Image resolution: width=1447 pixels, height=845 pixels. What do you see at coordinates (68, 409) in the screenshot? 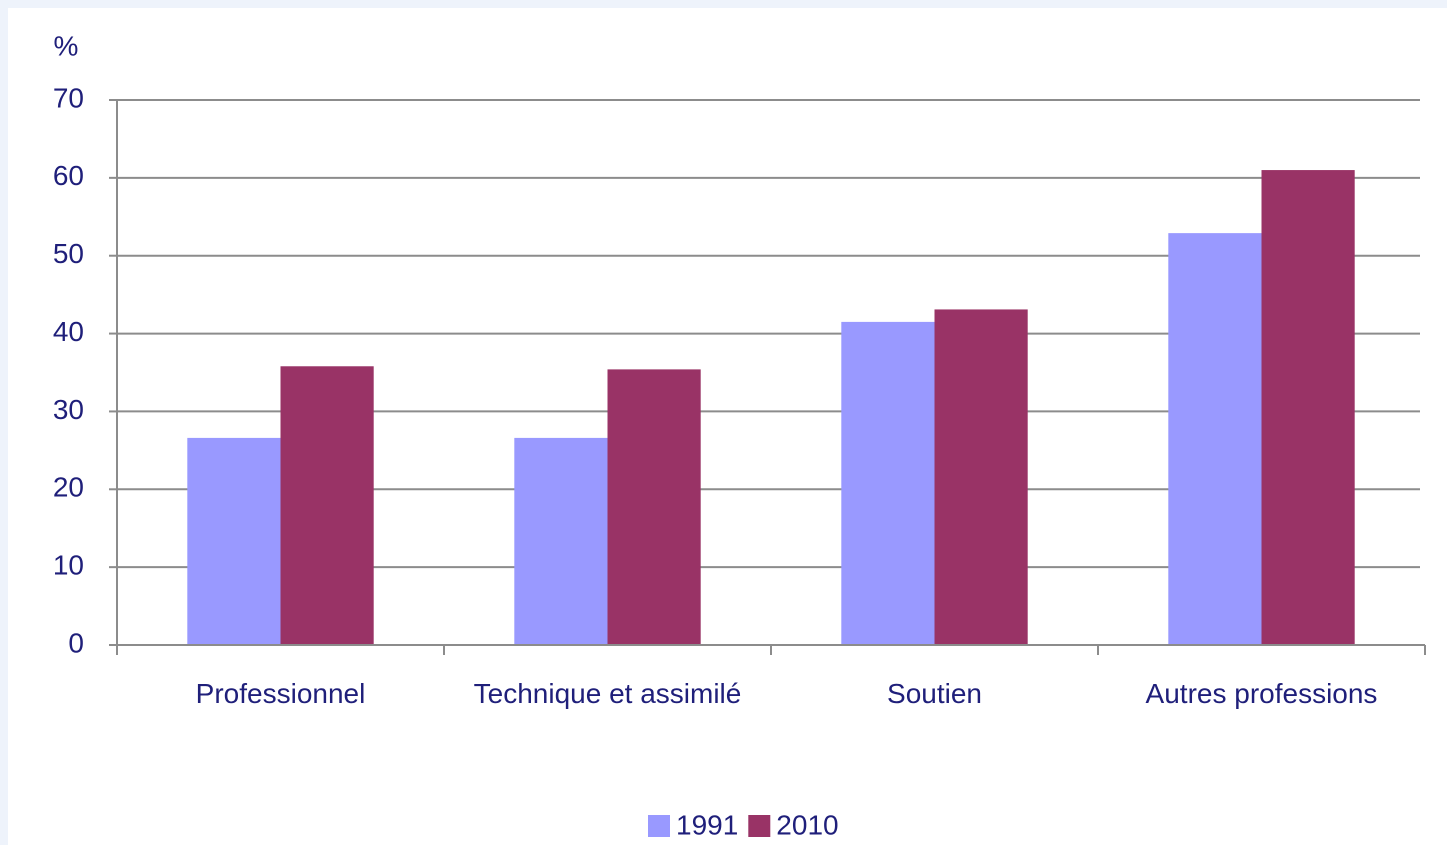
I see `y-tick-label: 30` at bounding box center [68, 409].